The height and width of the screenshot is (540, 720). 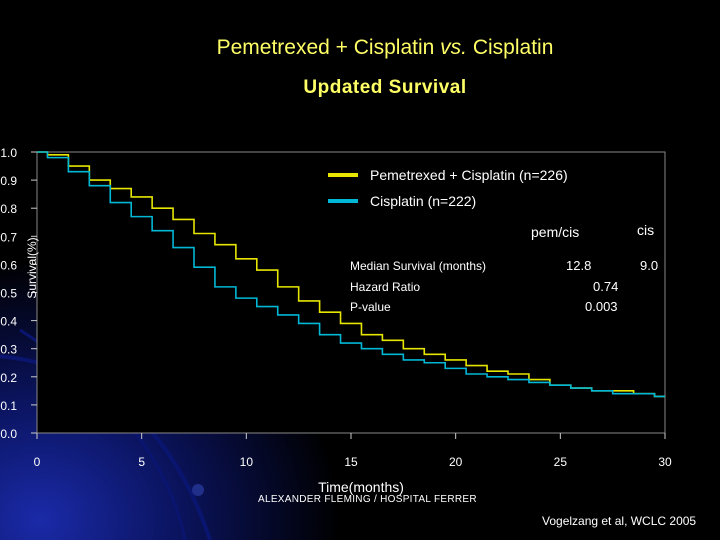 What do you see at coordinates (665, 462) in the screenshot?
I see `x-tick-label: 30` at bounding box center [665, 462].